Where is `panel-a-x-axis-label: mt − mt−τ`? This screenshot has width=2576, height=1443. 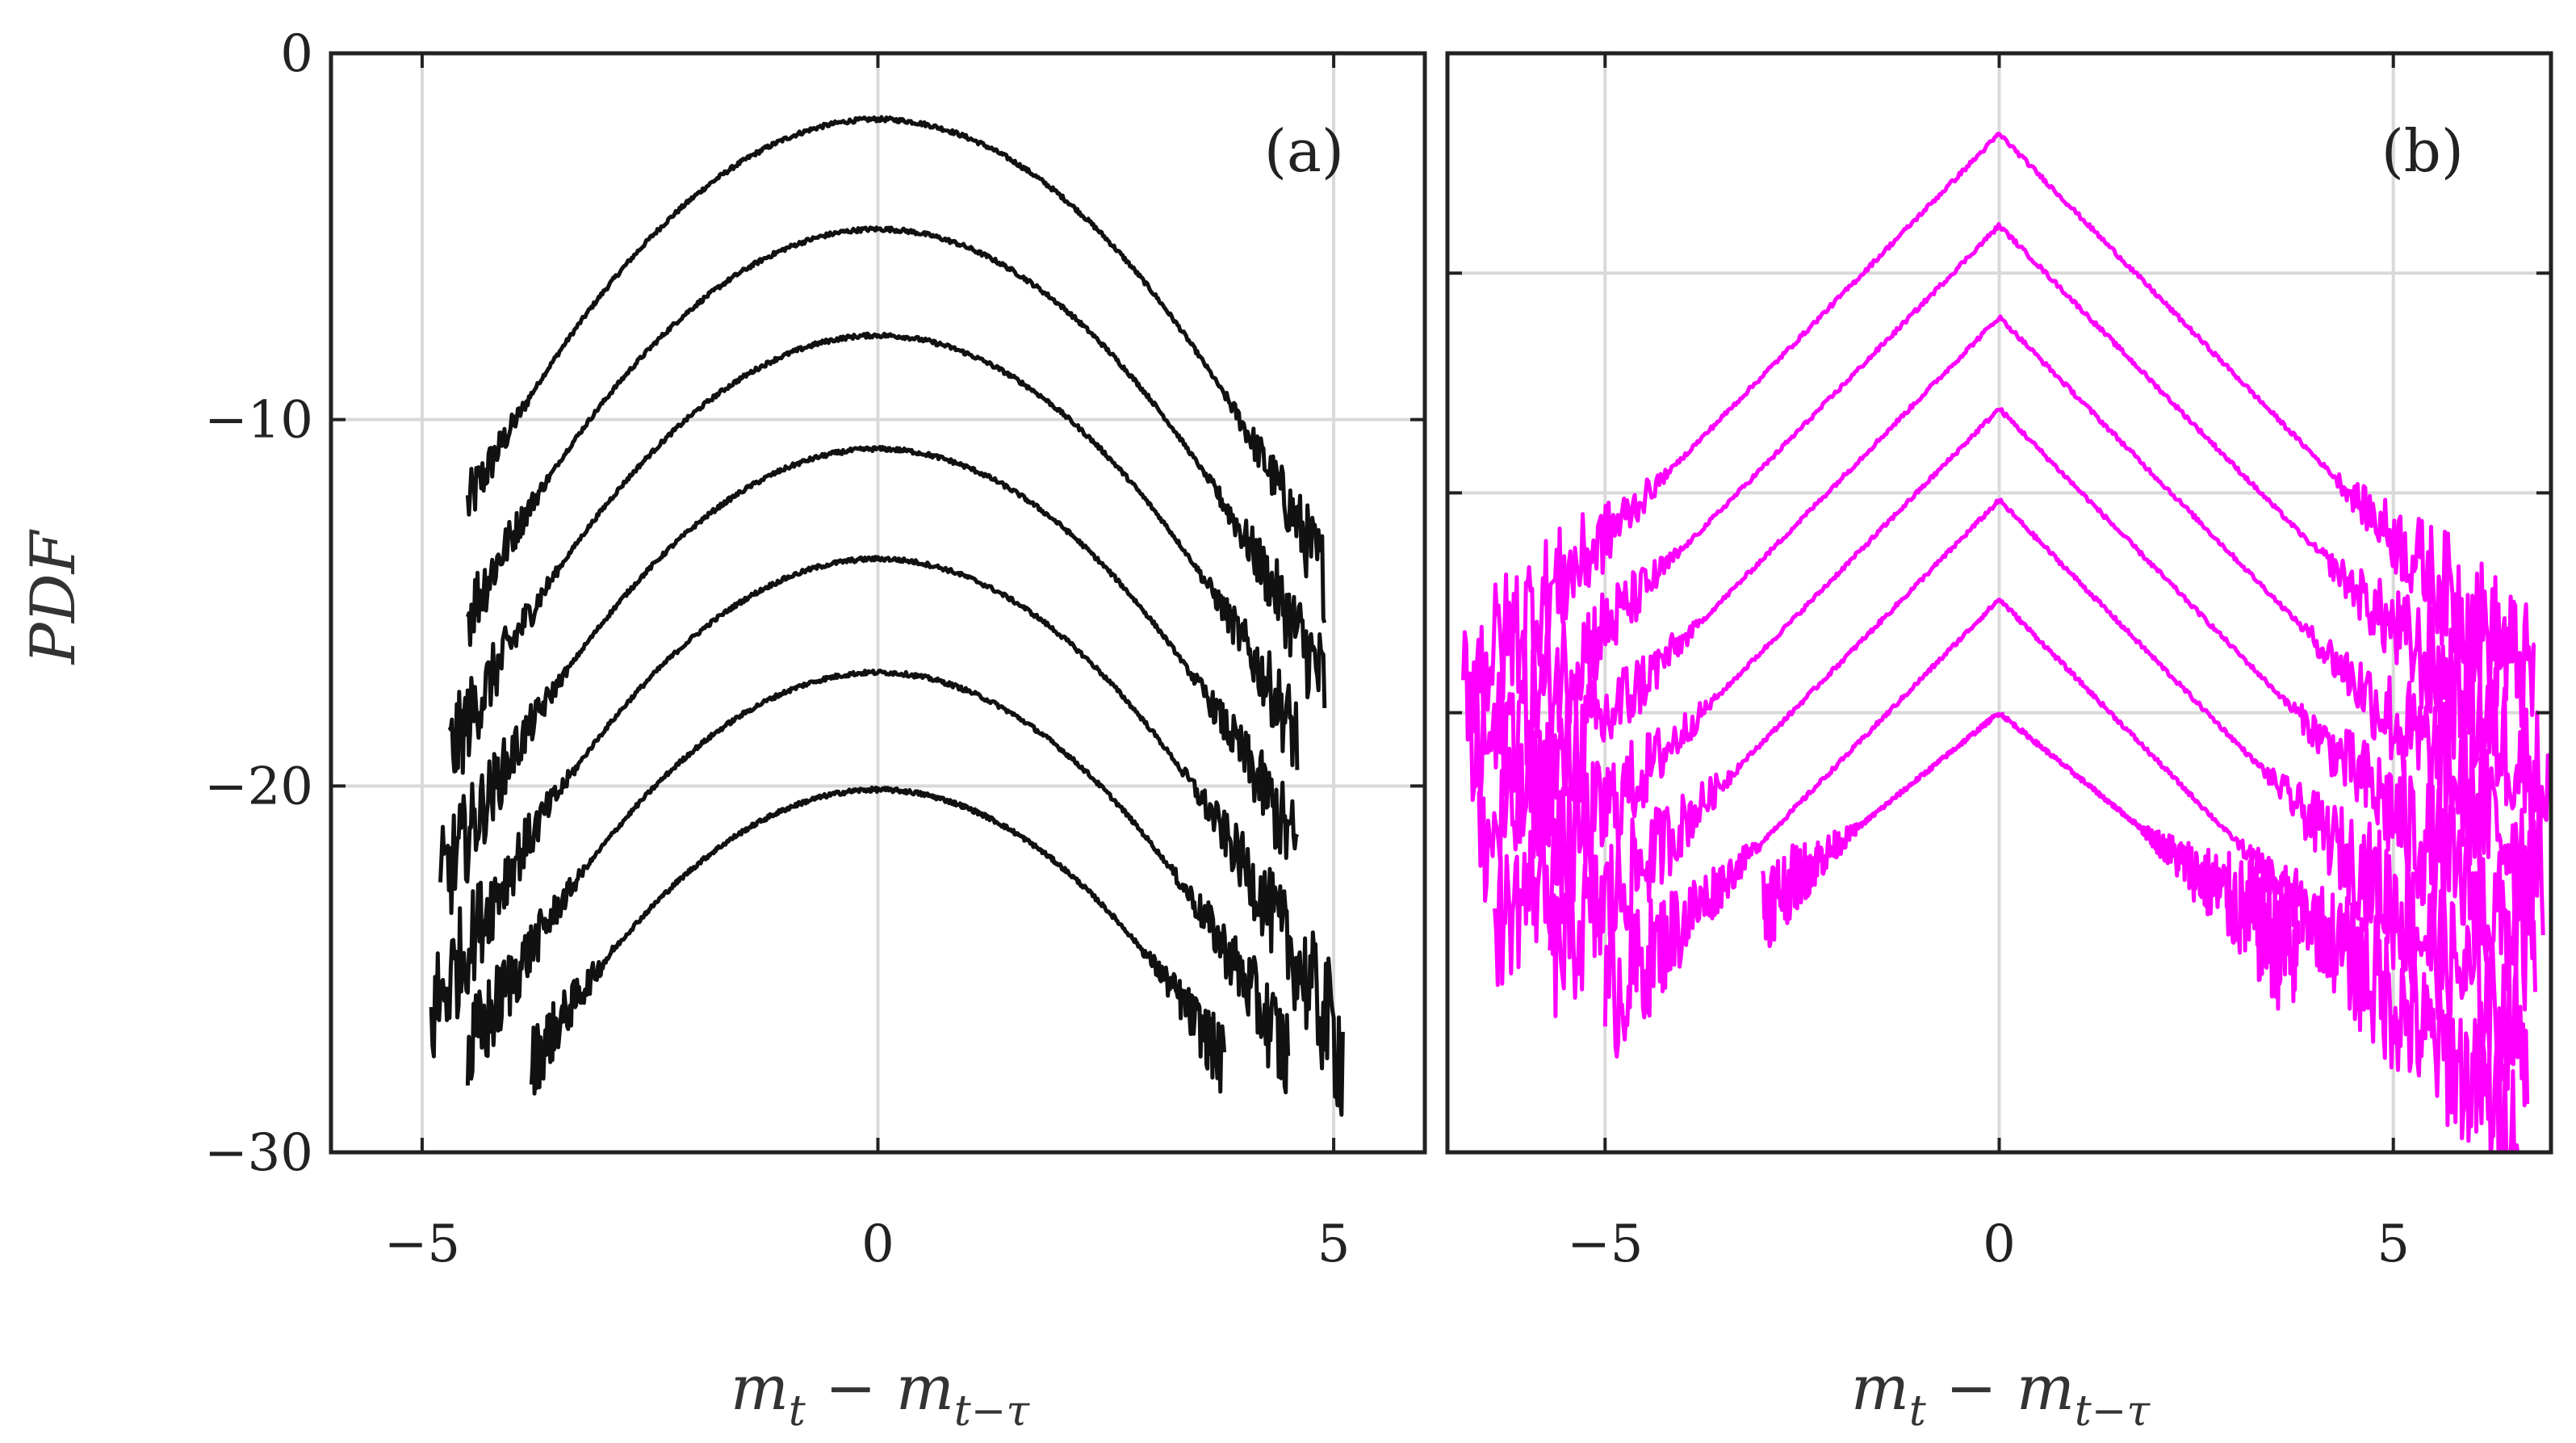 panel-a-x-axis-label: mt − mt−τ is located at coordinates (881, 1394).